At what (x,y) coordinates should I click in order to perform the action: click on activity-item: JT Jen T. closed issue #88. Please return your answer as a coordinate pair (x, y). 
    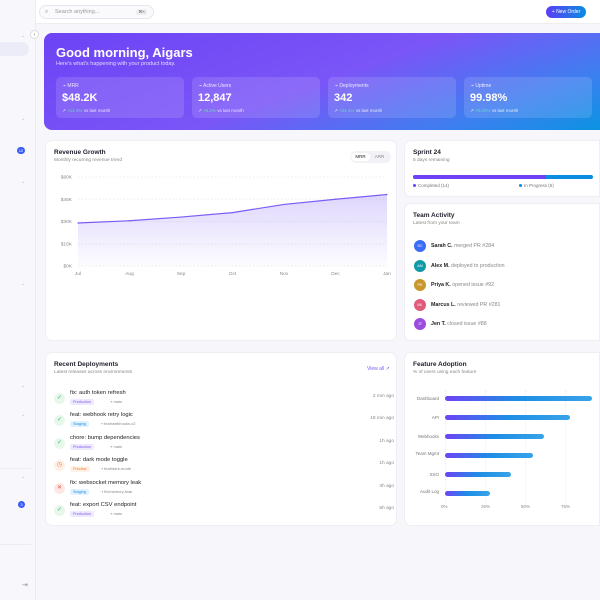
    Looking at the image, I should click on (450, 324).